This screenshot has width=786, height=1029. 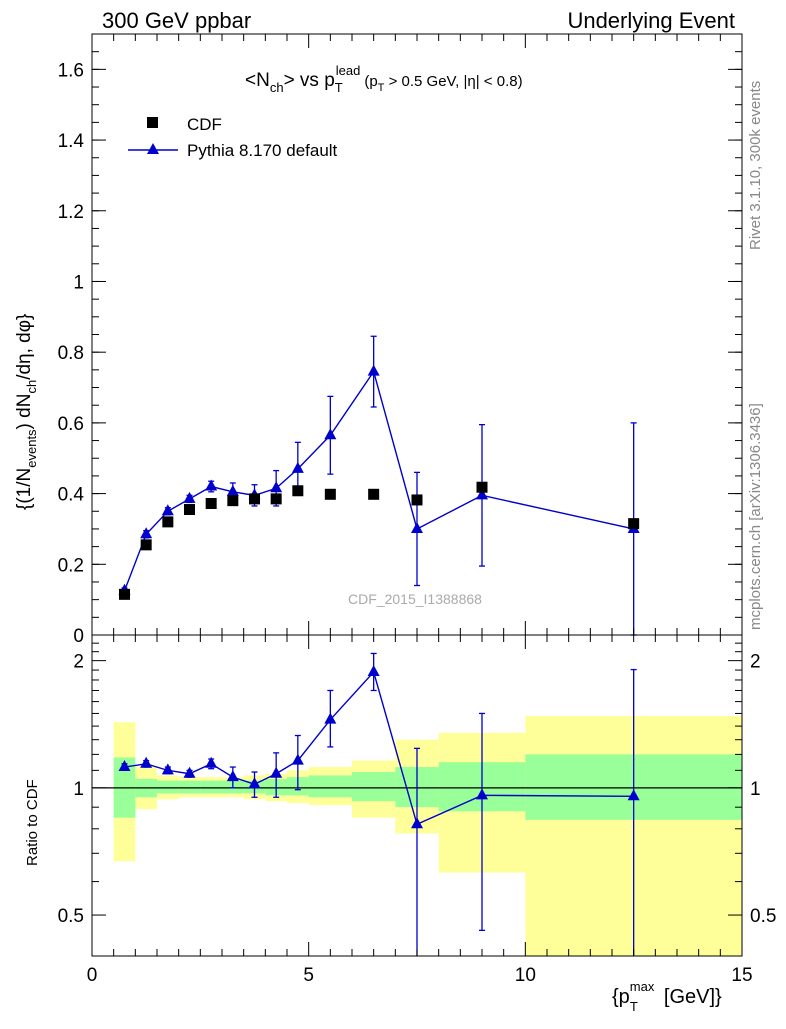 I want to click on legend-marker-cdf, so click(x=152, y=122).